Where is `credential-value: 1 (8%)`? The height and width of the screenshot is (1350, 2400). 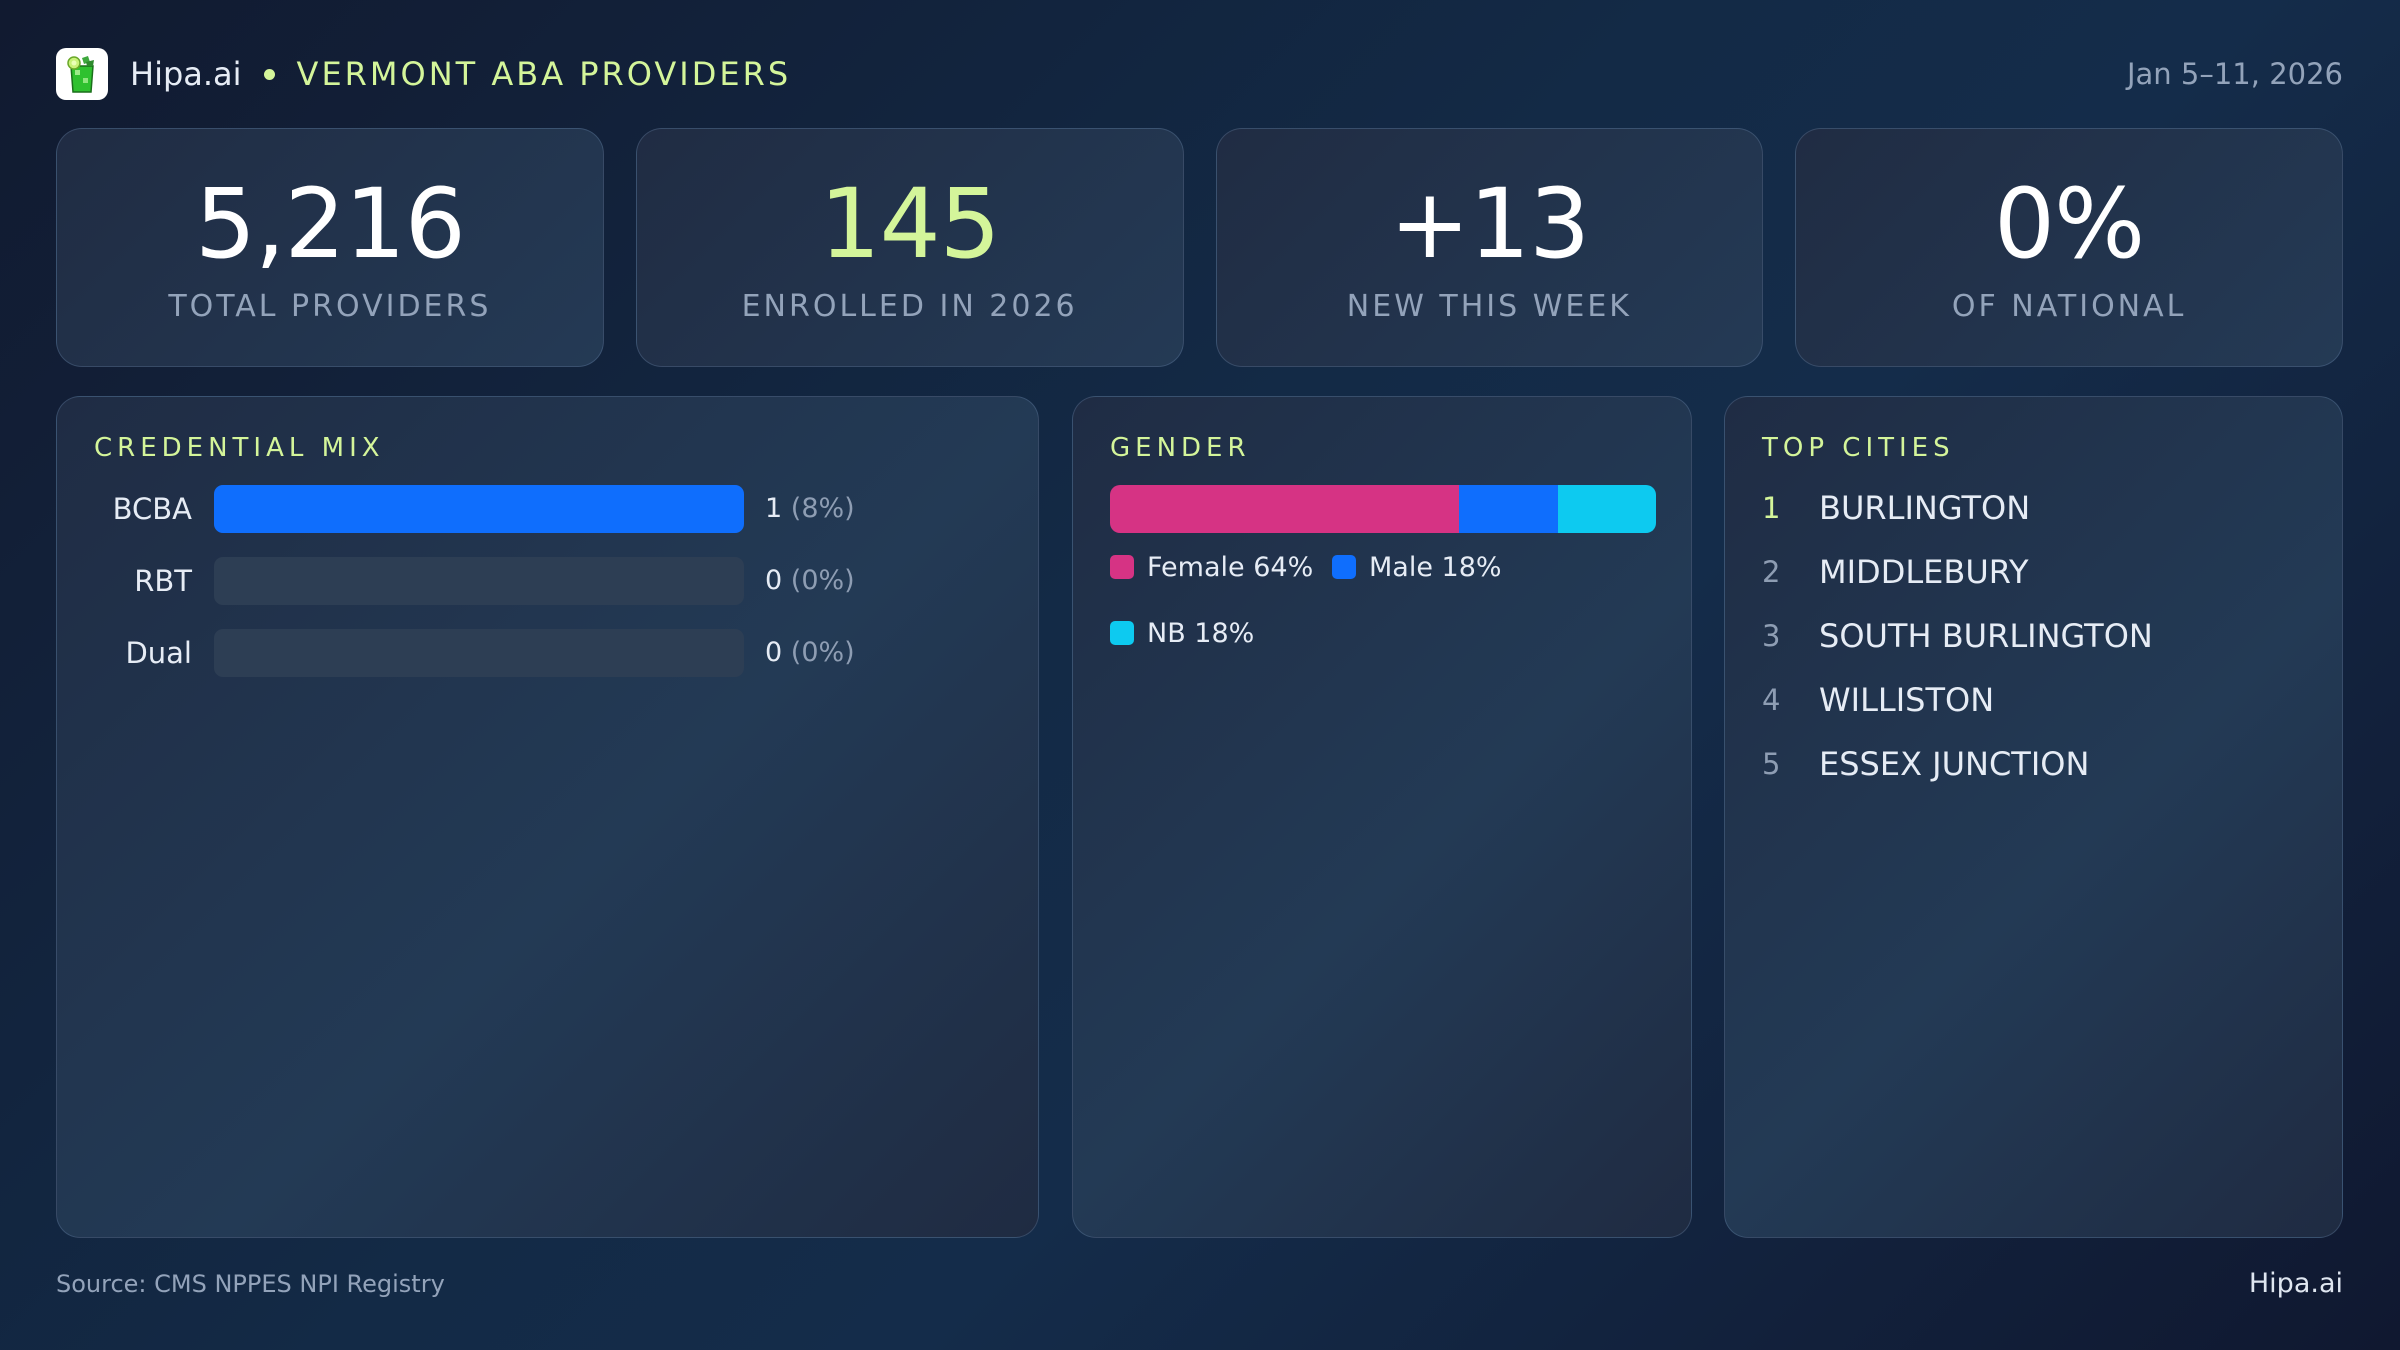 credential-value: 1 (8%) is located at coordinates (810, 509).